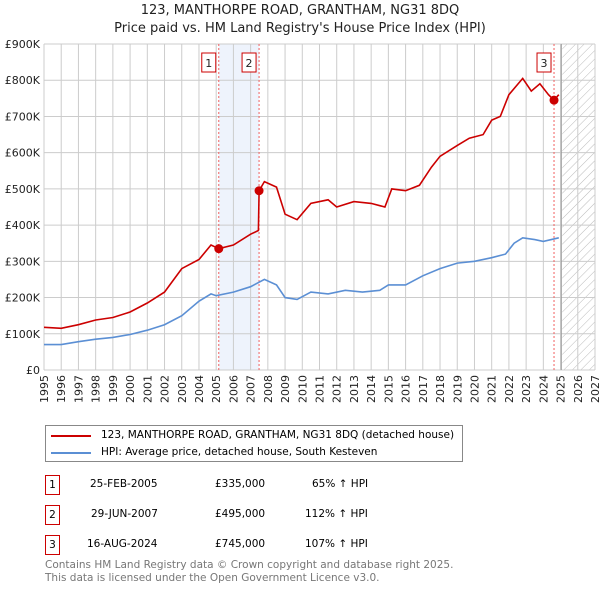 Image resolution: width=600 pixels, height=590 pixels. What do you see at coordinates (165, 389) in the screenshot?
I see `x-tick-label: 2002` at bounding box center [165, 389].